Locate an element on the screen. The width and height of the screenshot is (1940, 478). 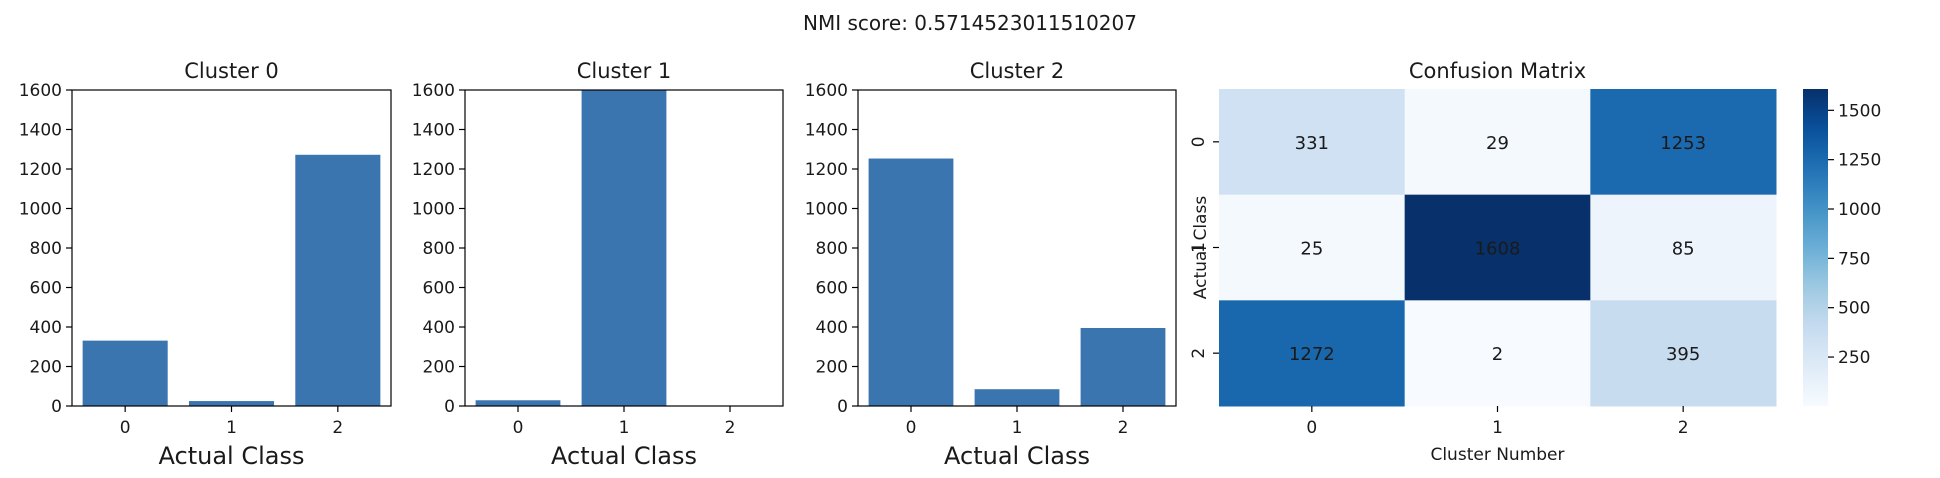
x-axis-label: Cluster Number is located at coordinates (1497, 455).